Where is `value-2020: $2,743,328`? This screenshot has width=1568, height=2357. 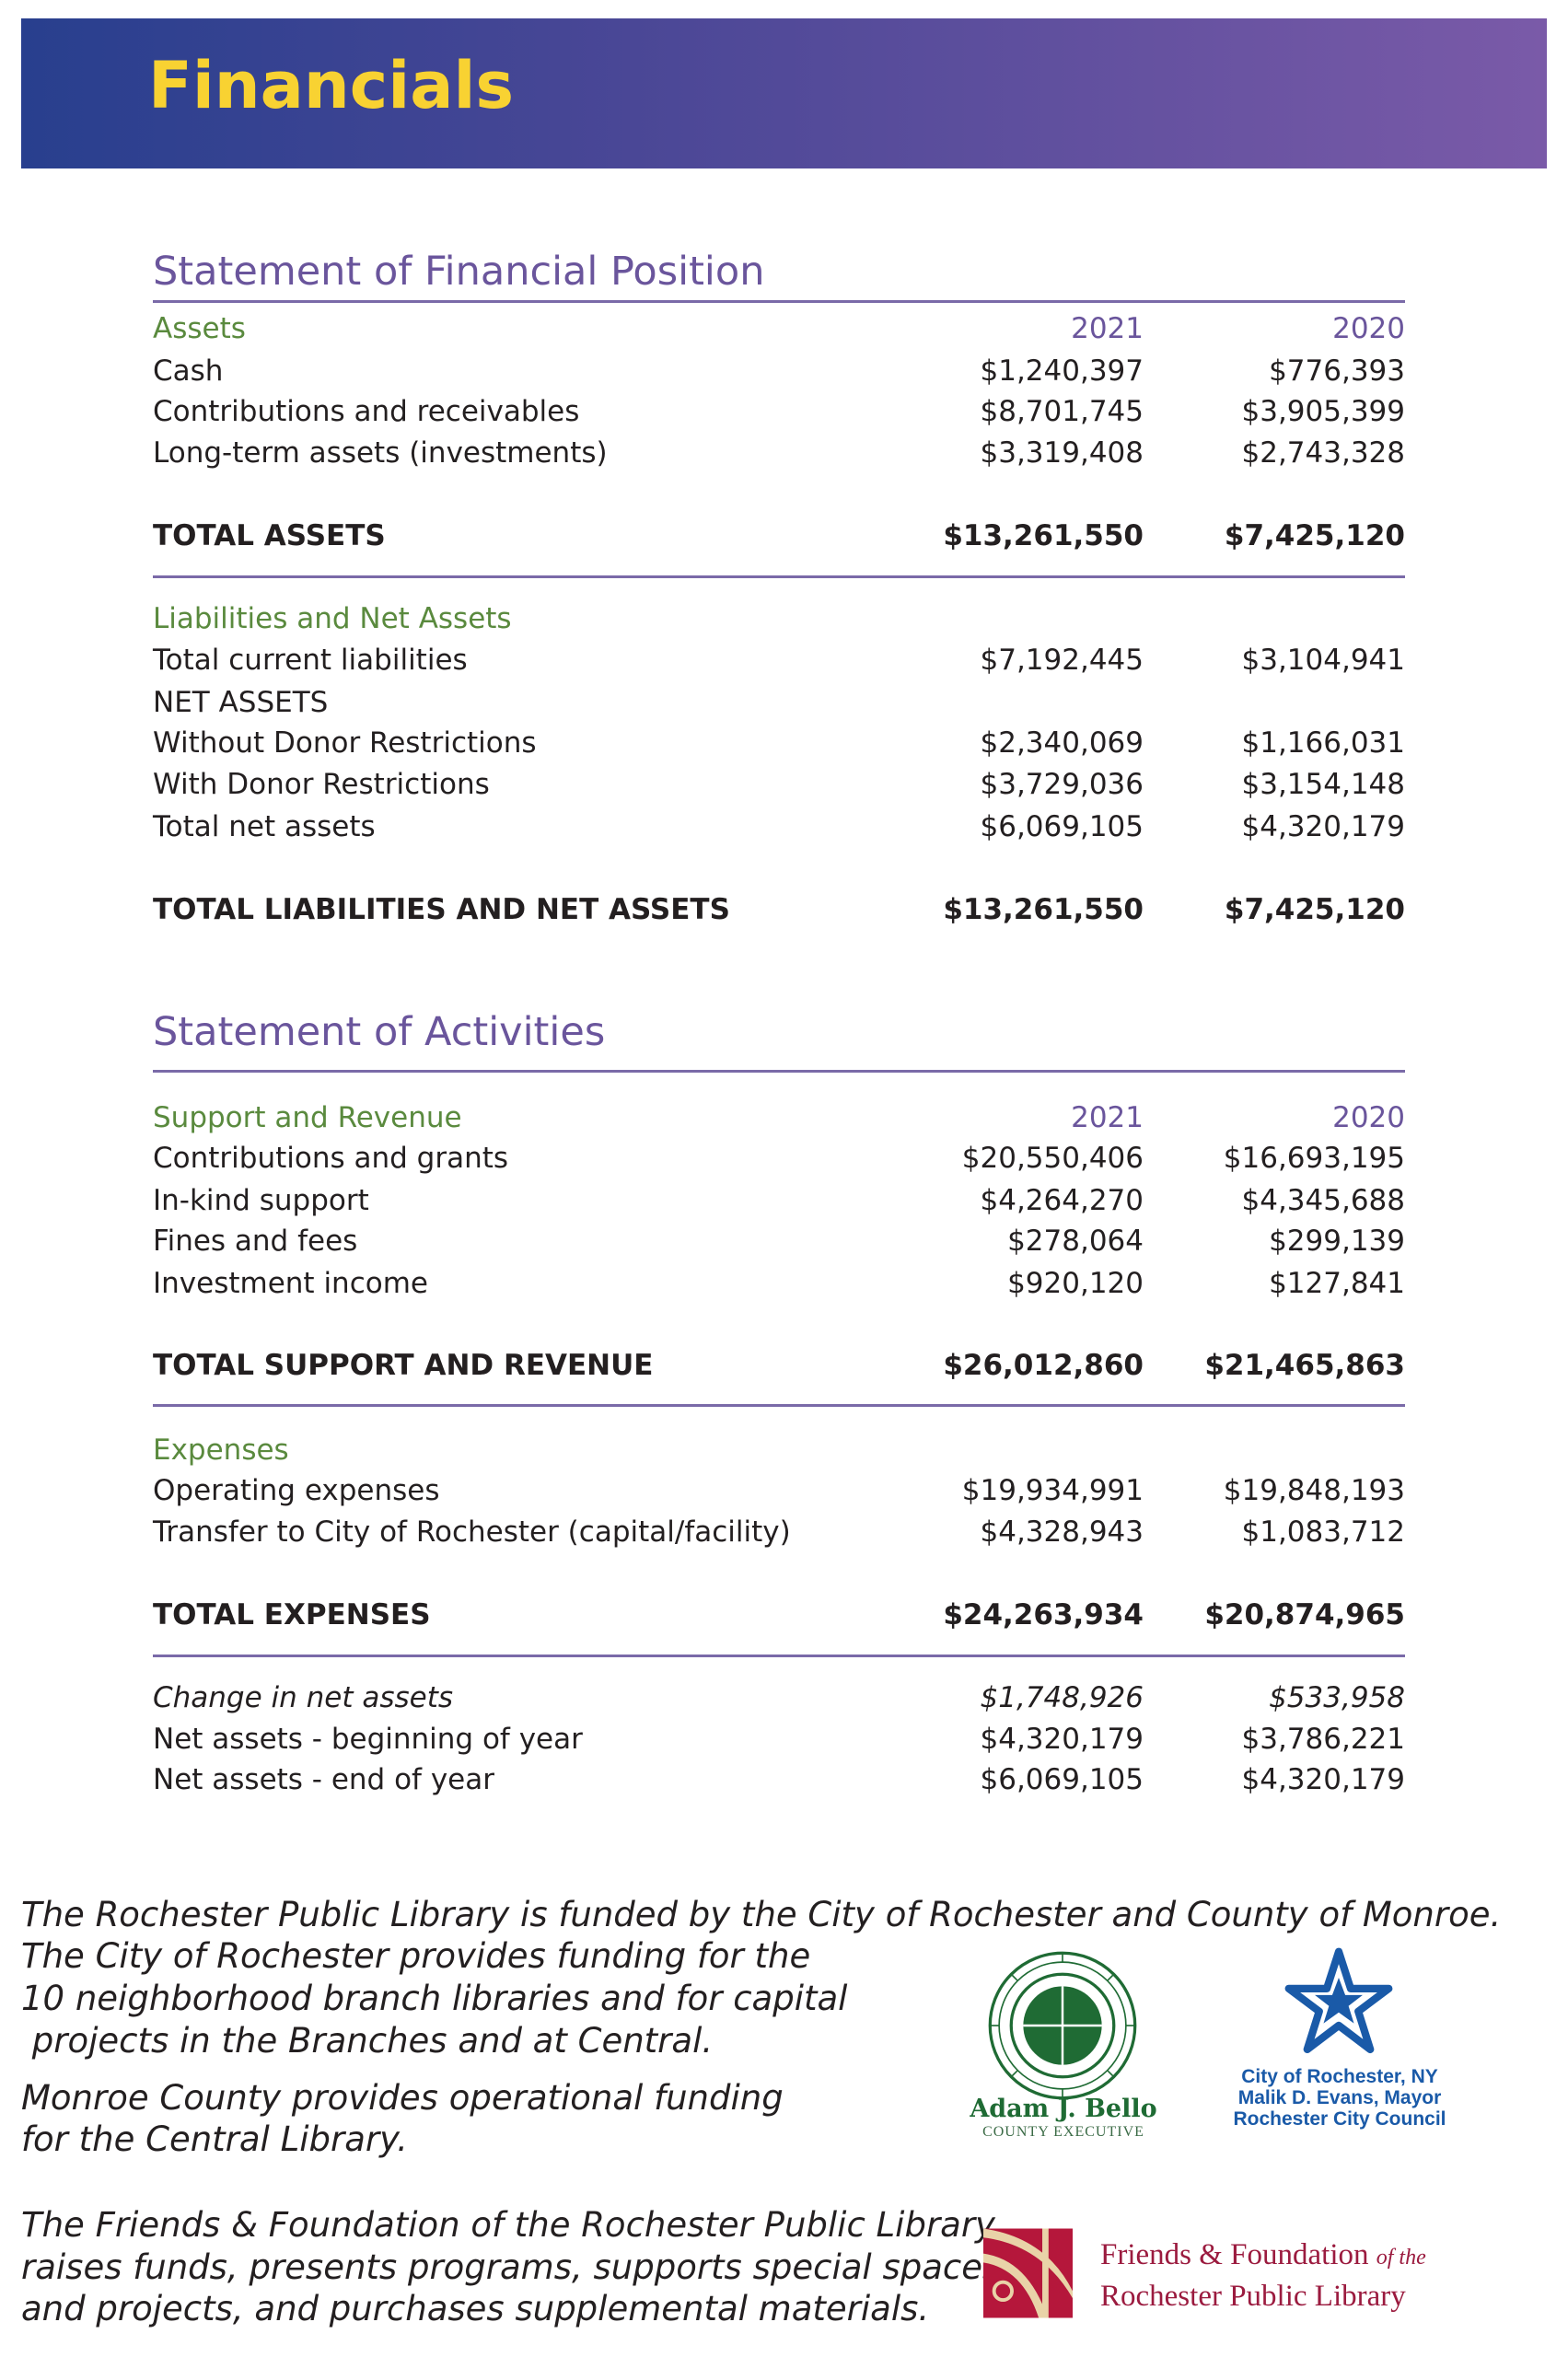
value-2020: $2,743,328 is located at coordinates (1323, 453).